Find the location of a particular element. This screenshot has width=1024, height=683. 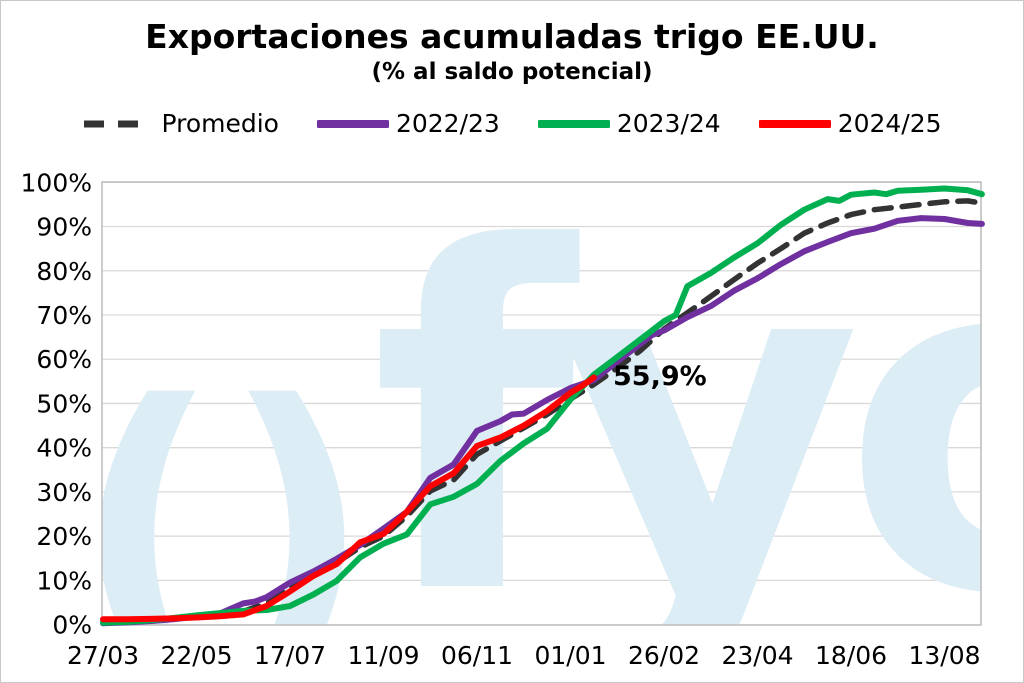

legend-label: 2022/23 is located at coordinates (447, 123).